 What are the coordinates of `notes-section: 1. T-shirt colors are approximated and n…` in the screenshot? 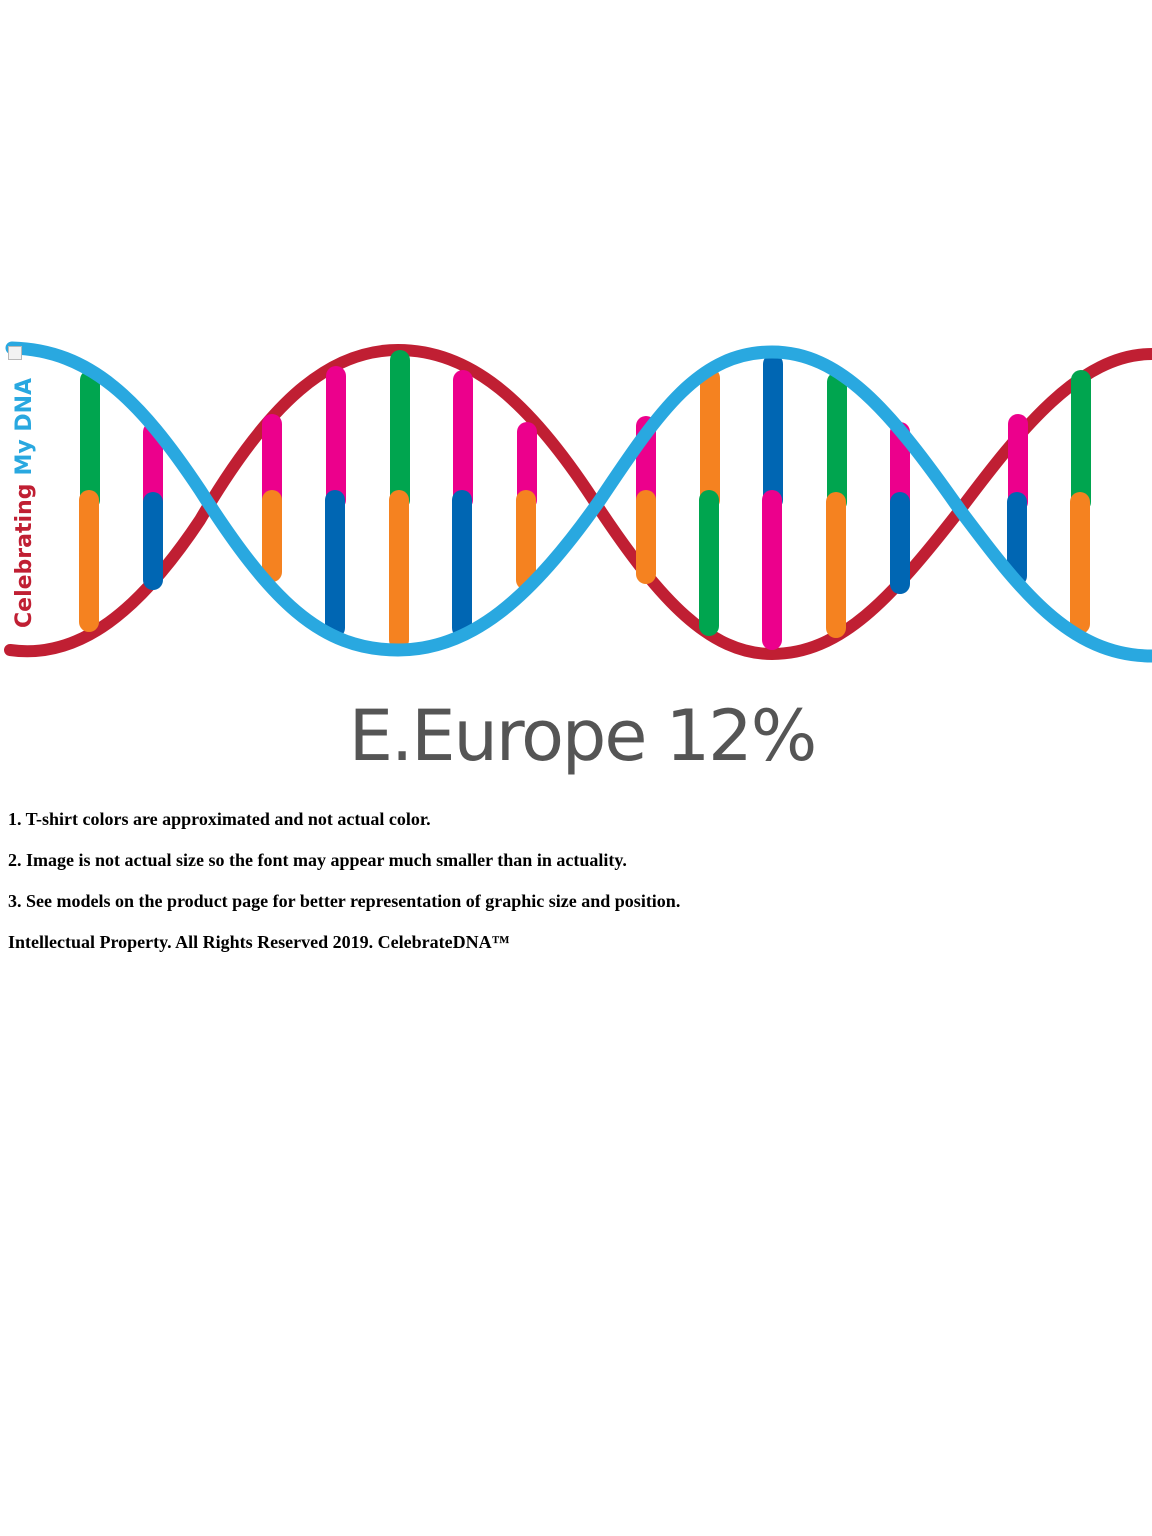 It's located at (558, 890).